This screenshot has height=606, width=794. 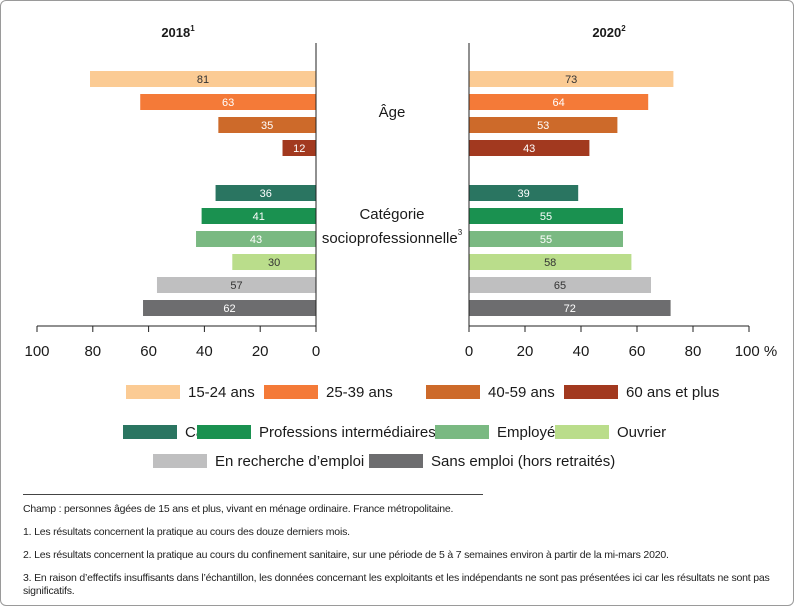 What do you see at coordinates (36, 351) in the screenshot?
I see `x-tick-label: 100` at bounding box center [36, 351].